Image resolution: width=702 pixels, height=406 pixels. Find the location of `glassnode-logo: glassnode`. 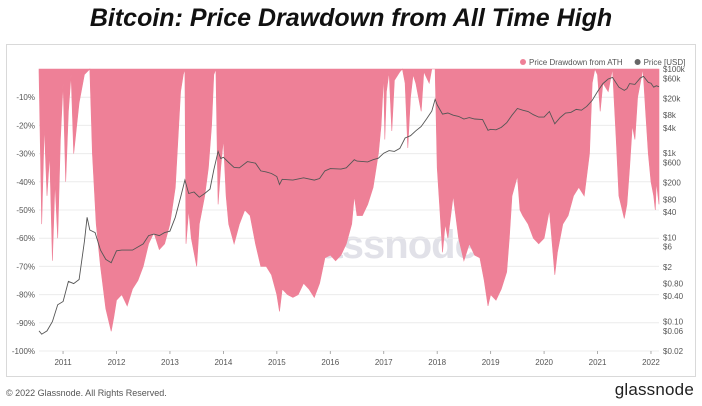

glassnode-logo: glassnode is located at coordinates (654, 389).